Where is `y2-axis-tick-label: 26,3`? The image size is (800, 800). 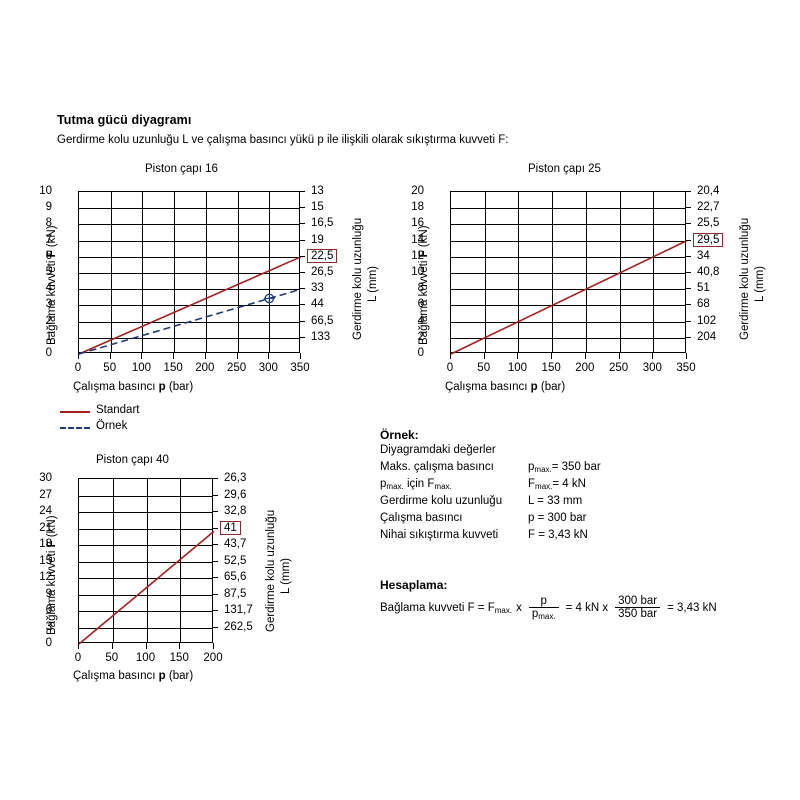 y2-axis-tick-label: 26,3 is located at coordinates (235, 478).